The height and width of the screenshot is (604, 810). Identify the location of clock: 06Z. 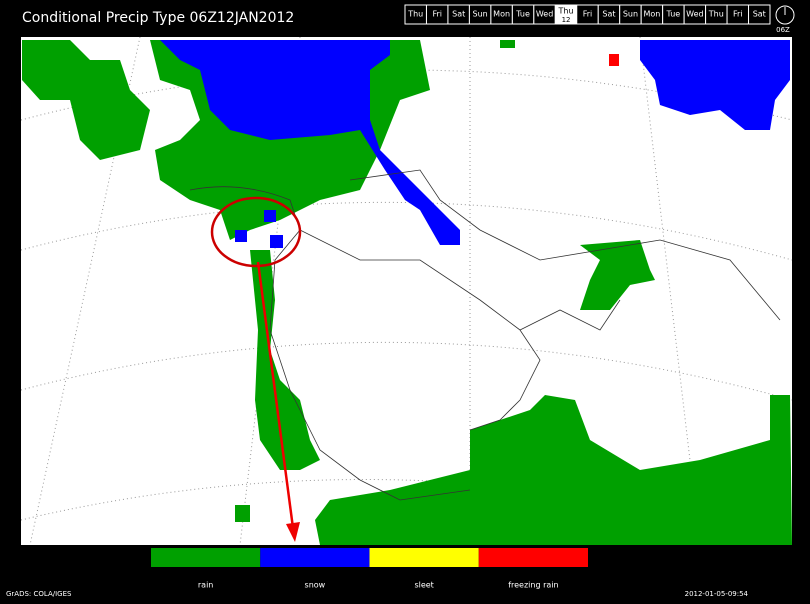
(785, 19).